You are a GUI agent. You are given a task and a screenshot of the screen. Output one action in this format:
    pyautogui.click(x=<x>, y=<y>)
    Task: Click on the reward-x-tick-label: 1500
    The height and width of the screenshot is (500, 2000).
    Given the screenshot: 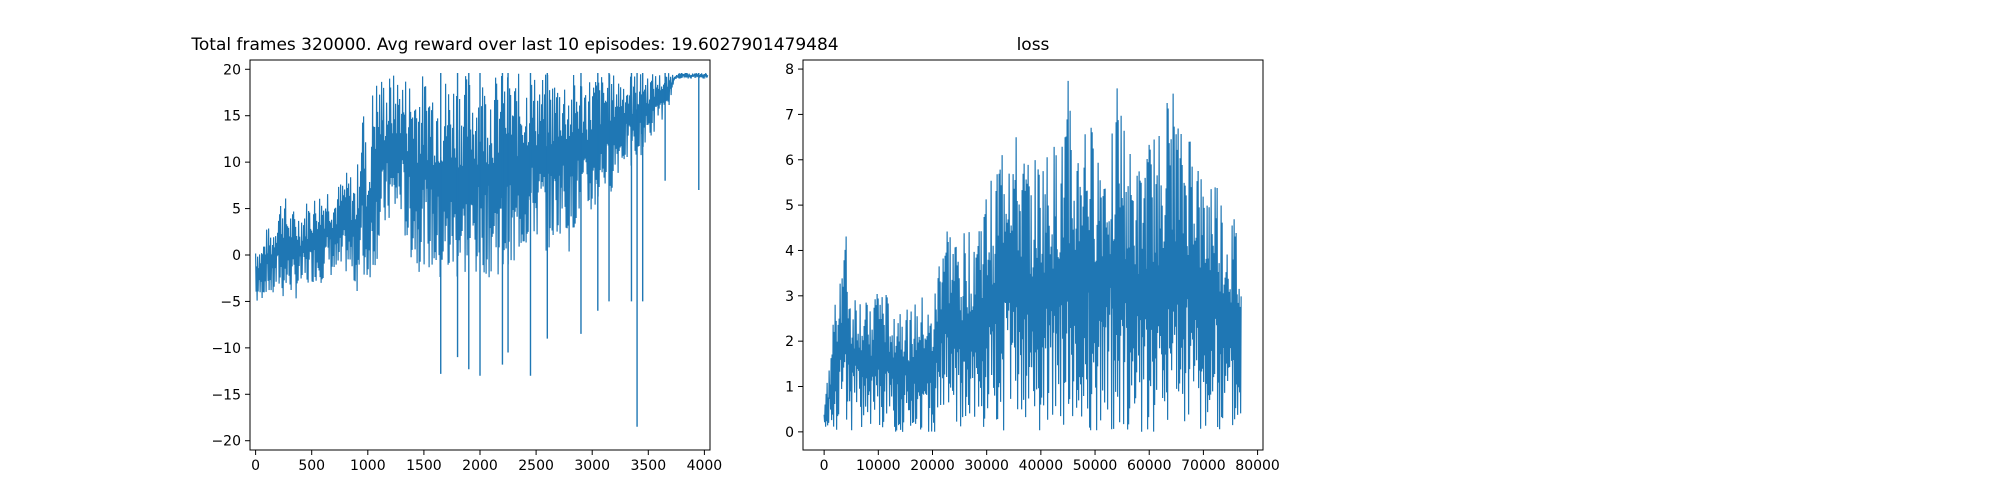 What is the action you would take?
    pyautogui.click(x=424, y=466)
    